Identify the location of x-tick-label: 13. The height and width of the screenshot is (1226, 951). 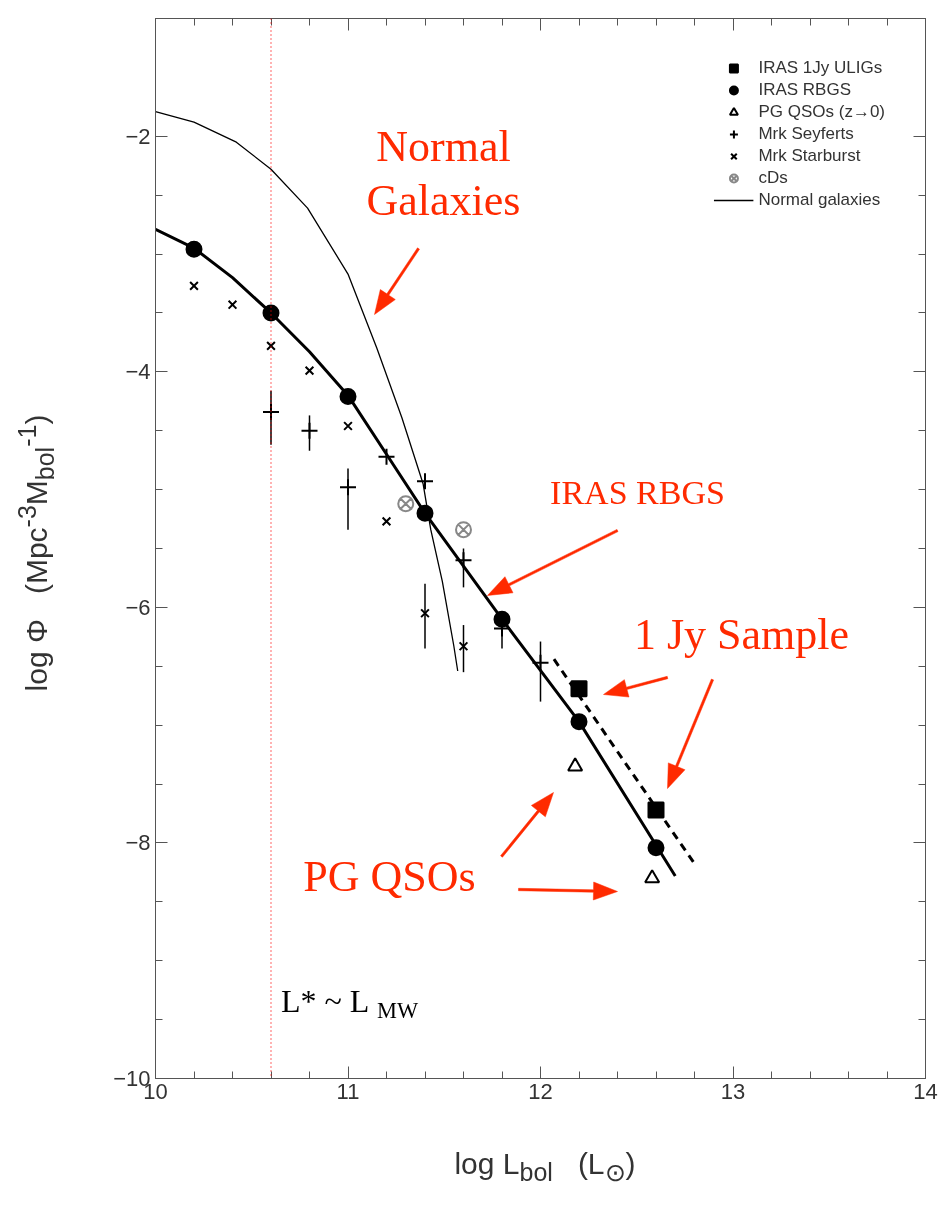
(733, 1091).